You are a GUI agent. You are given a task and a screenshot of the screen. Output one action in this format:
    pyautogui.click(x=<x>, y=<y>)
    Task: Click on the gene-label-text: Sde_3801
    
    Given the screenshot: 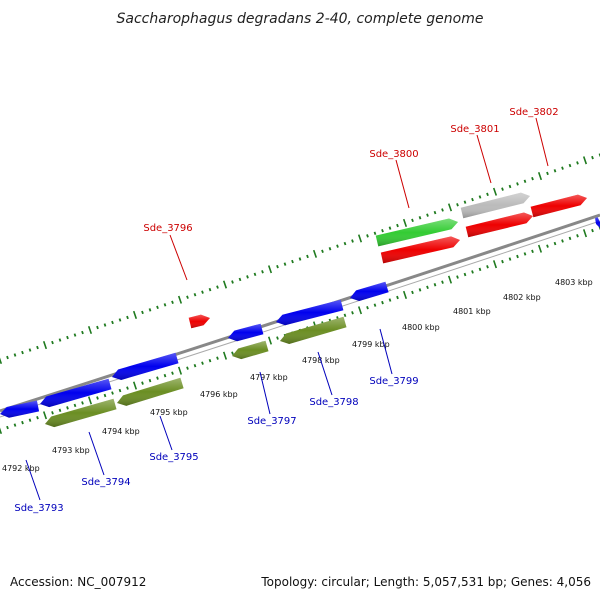 What is the action you would take?
    pyautogui.click(x=474, y=129)
    